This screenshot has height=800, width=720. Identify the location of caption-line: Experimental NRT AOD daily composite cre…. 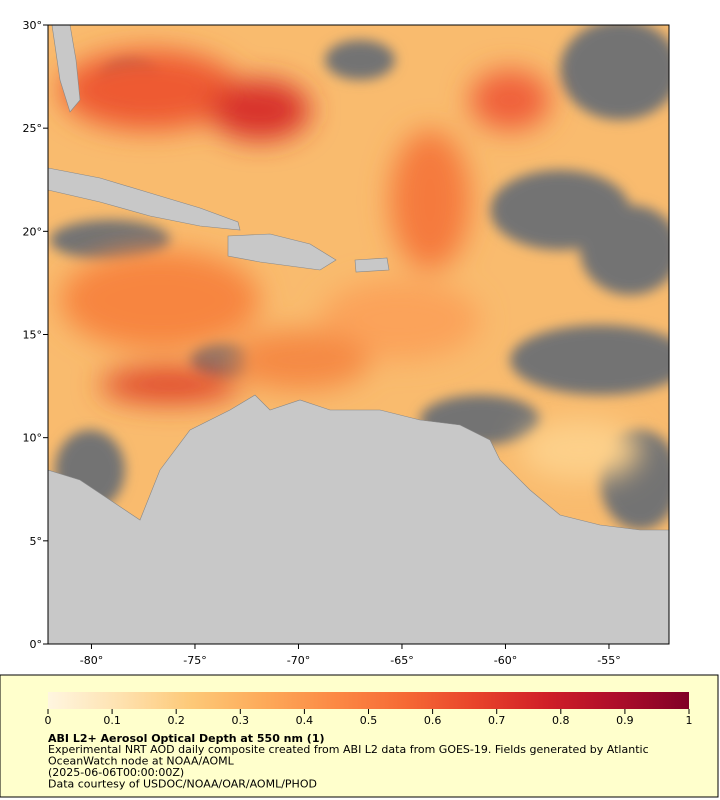
(348, 749).